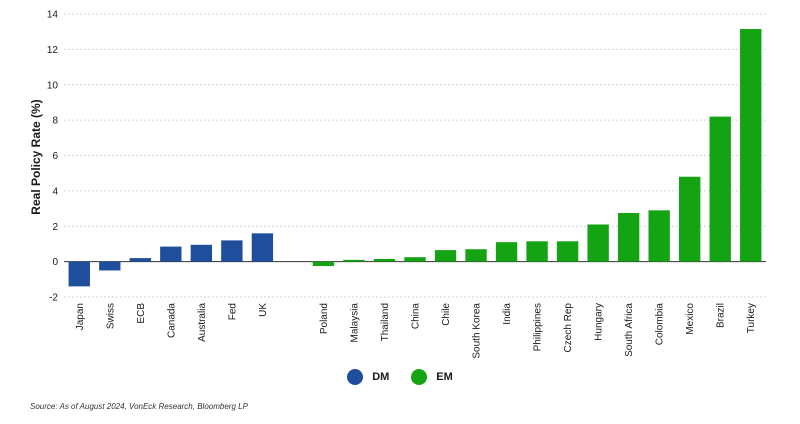 The image size is (800, 424). I want to click on y-tick-label: 4, so click(55, 191).